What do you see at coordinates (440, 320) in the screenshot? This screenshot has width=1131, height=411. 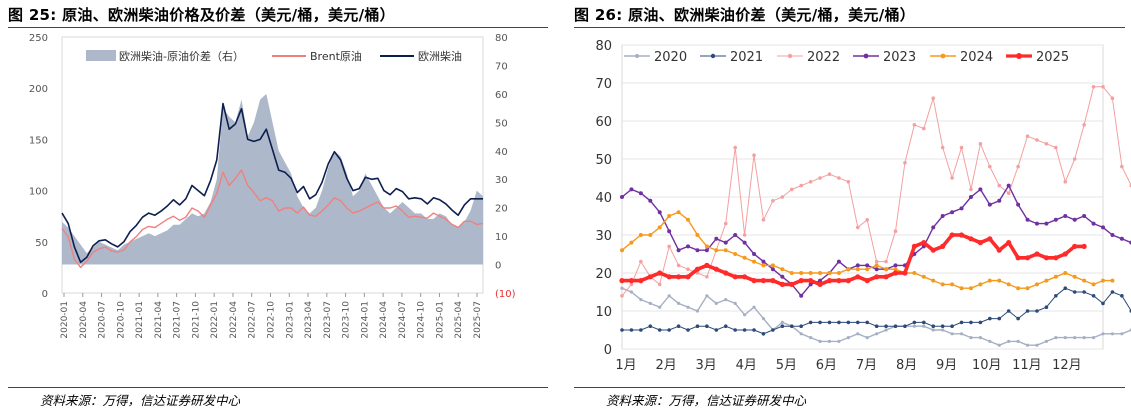 I see `x-tick-label: 2025-01` at bounding box center [440, 320].